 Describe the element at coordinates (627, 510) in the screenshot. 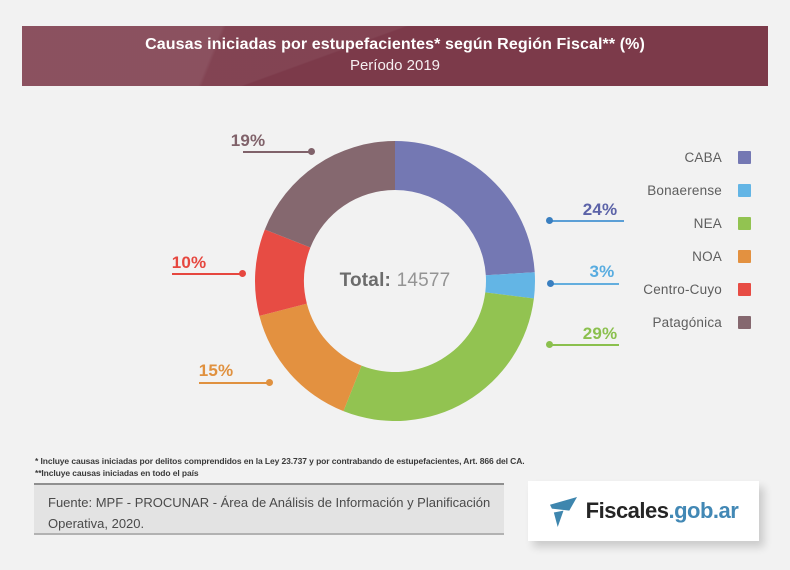

I see `logo-name: Fiscales` at that location.